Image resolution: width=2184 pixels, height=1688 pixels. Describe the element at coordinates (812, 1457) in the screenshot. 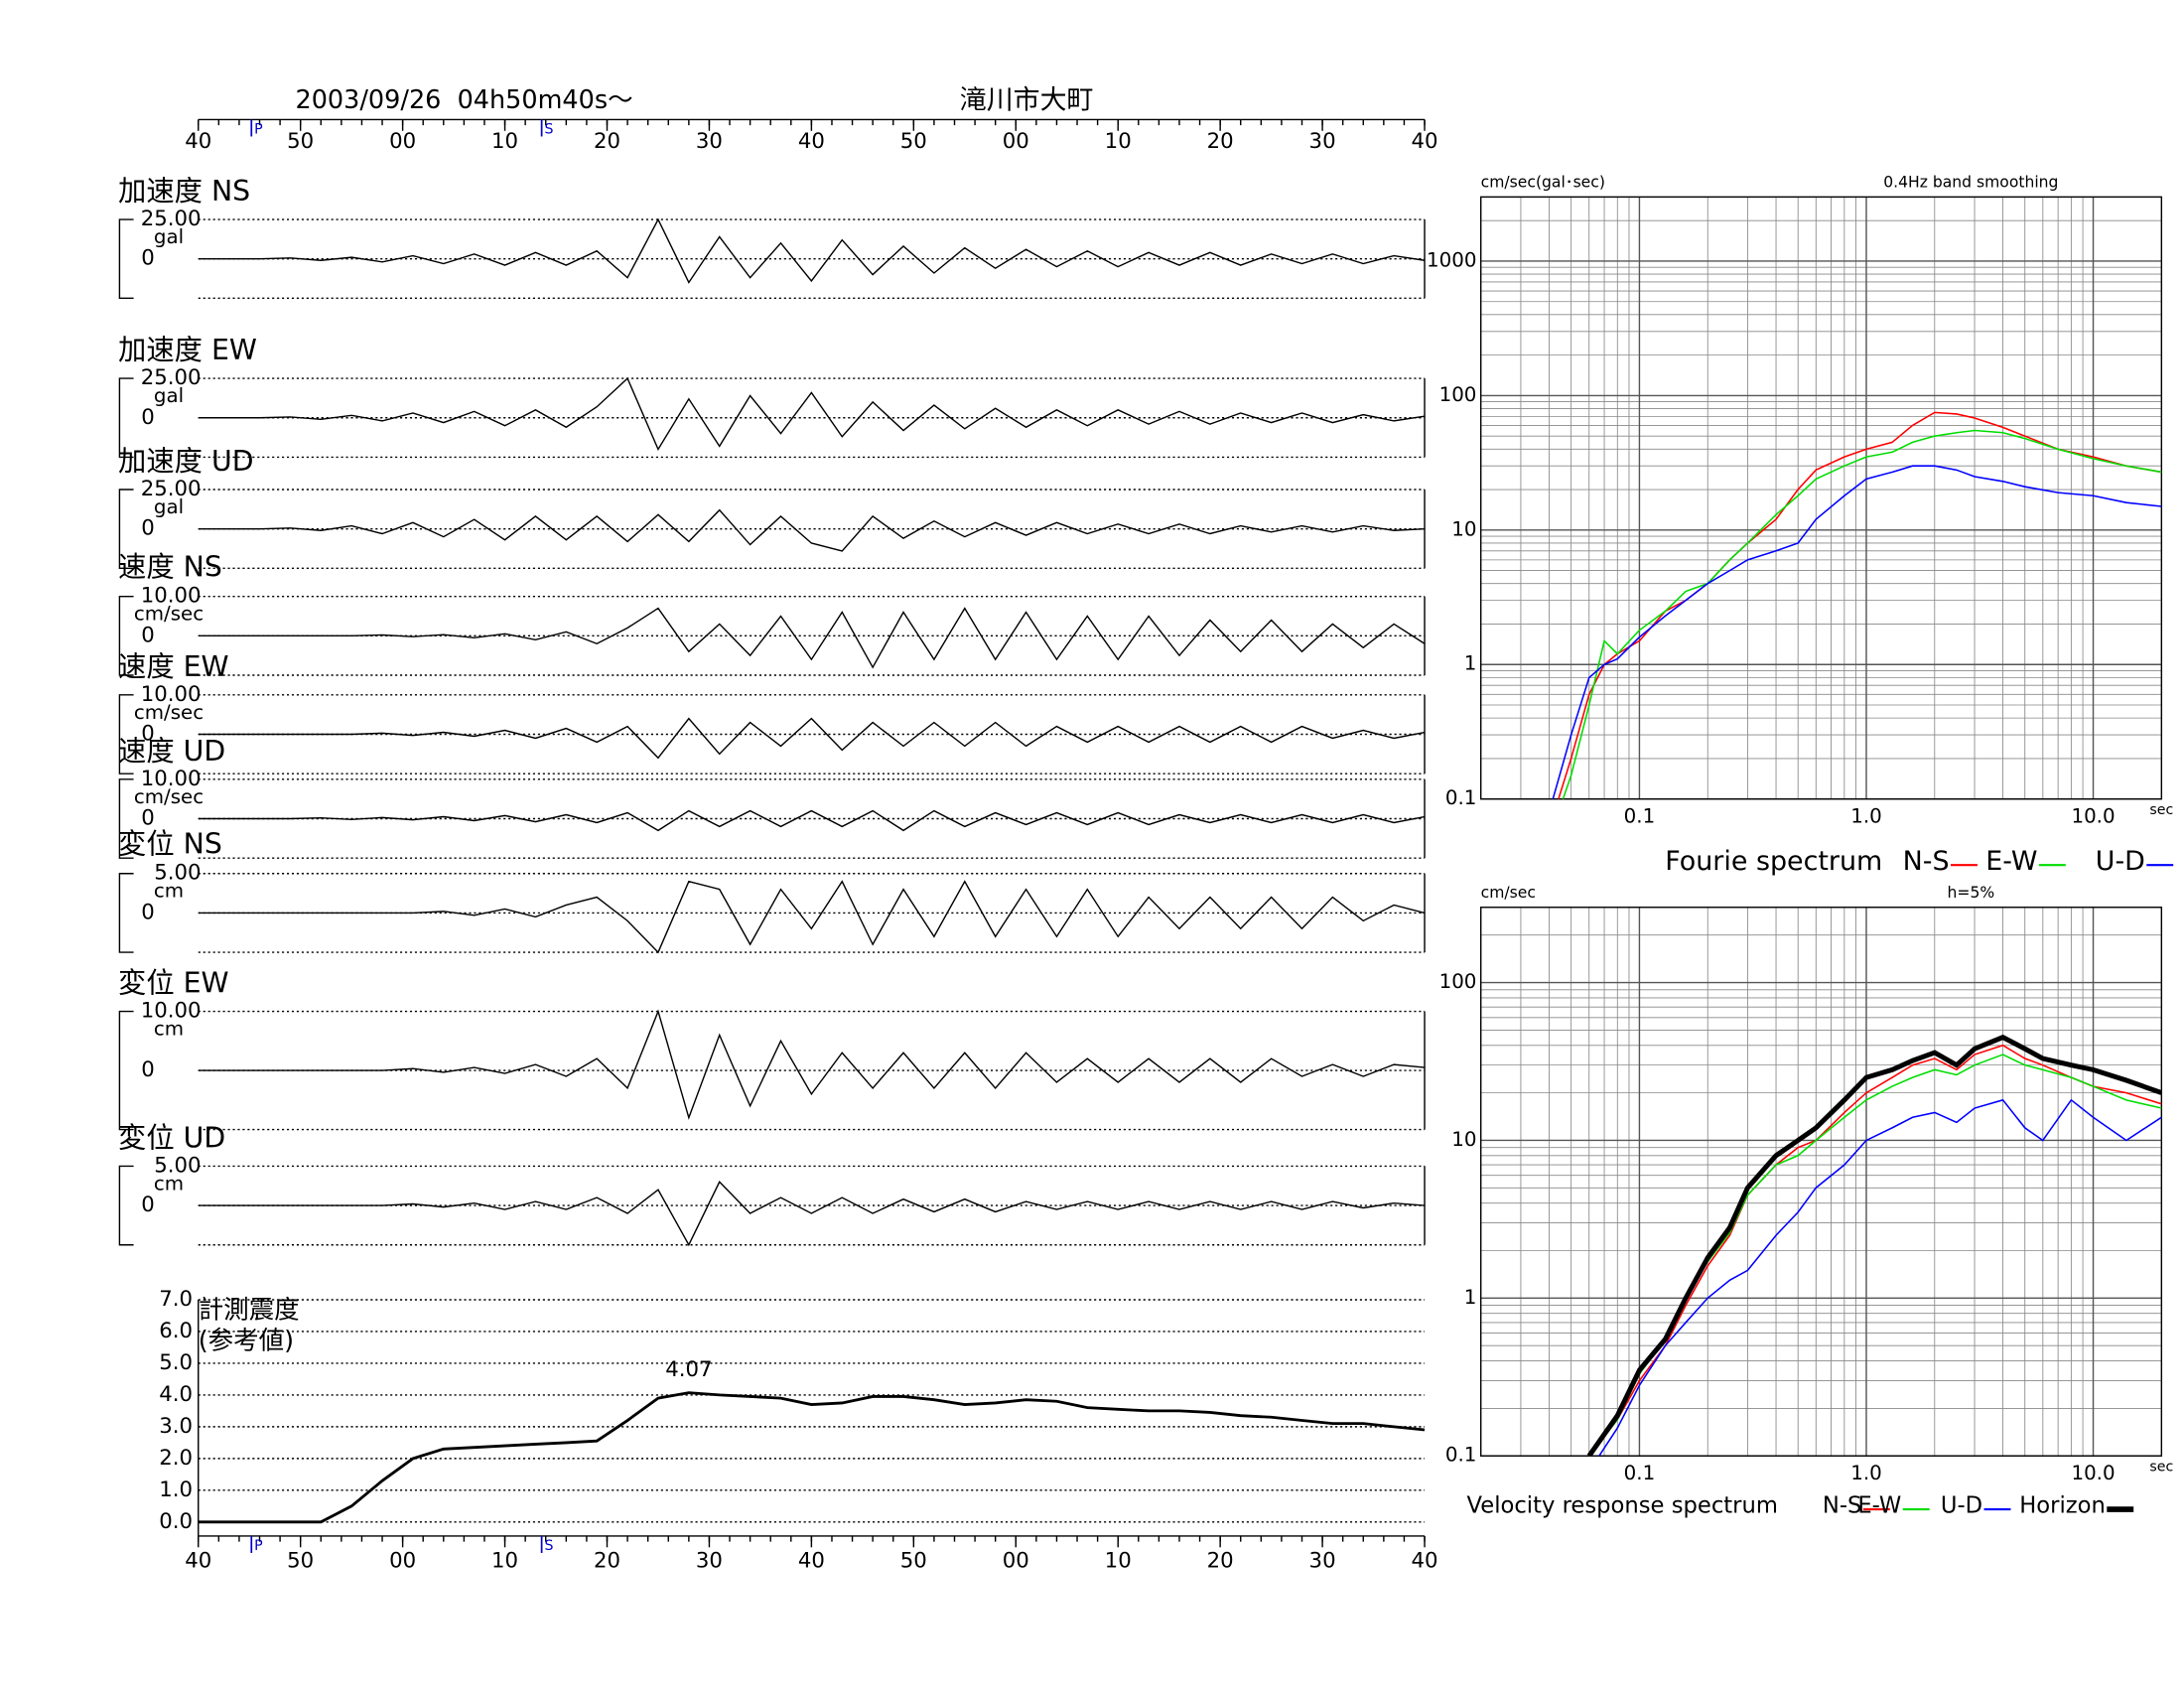

I see `intensity-line` at that location.